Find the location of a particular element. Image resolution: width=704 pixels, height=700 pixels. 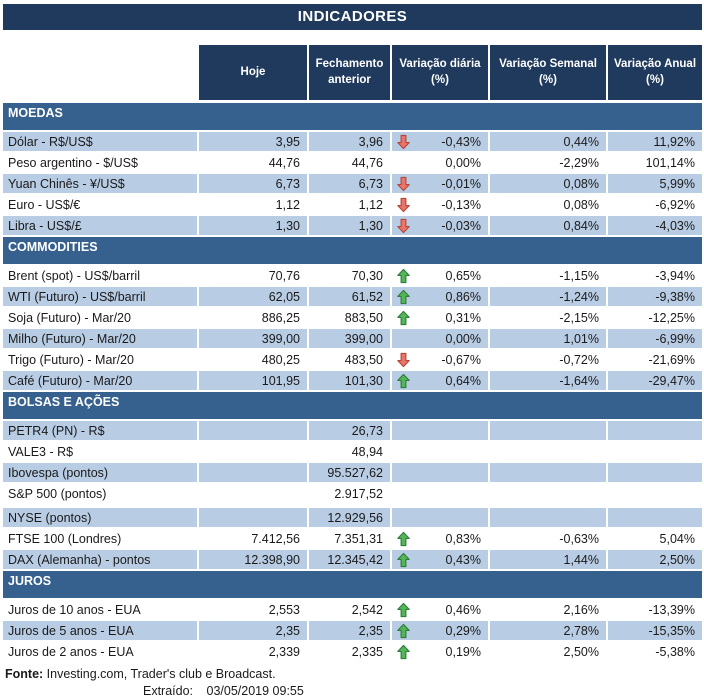

cell-variacao-anual: -6,99% is located at coordinates (654, 339).